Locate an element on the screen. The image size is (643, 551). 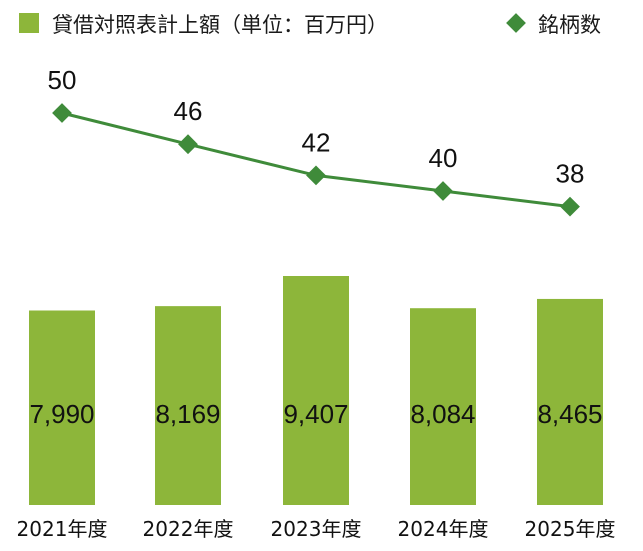
line-value-label: 42 is located at coordinates (316, 142).